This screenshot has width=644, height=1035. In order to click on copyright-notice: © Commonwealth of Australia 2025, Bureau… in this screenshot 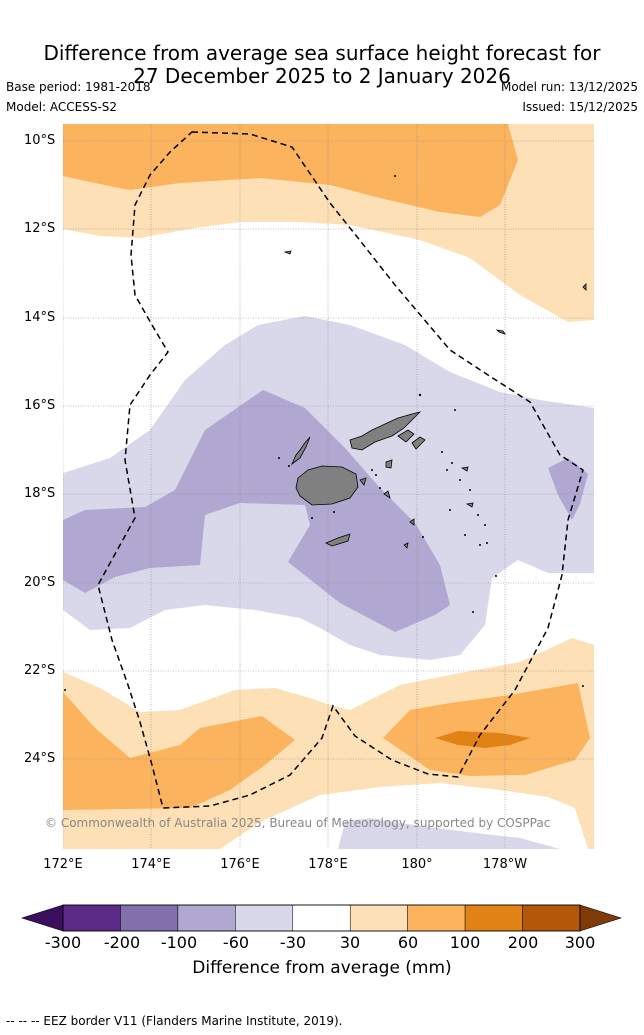, I will do `click(298, 823)`.